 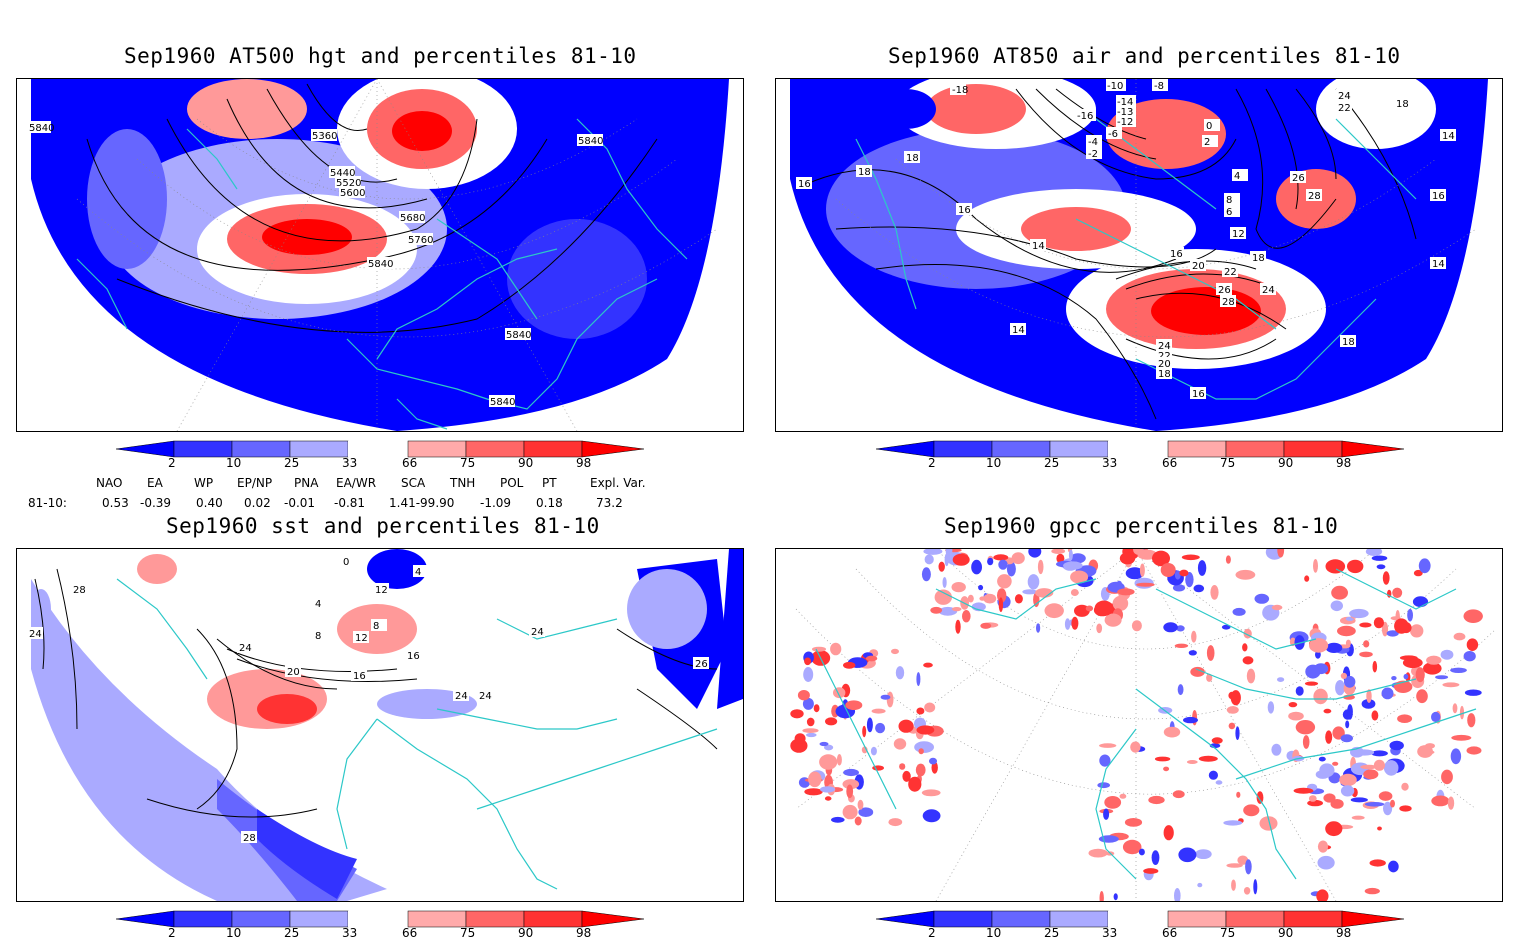 I want to click on colorbar-tick-label: 10, so click(x=234, y=933).